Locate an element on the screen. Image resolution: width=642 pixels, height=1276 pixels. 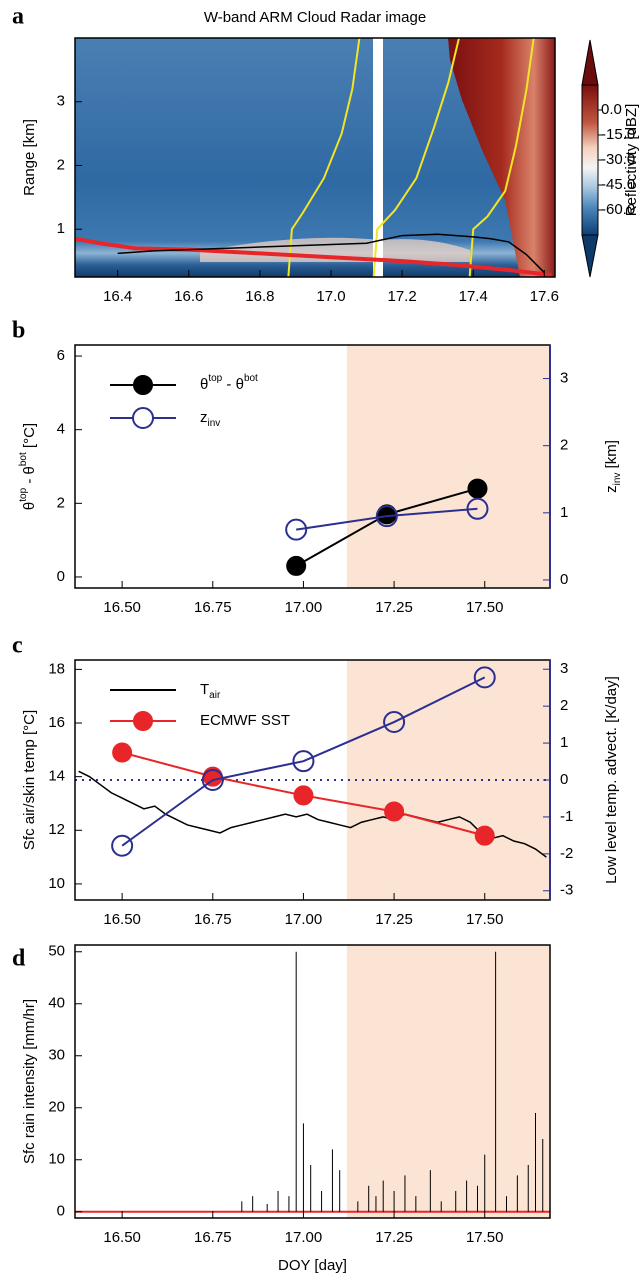
colorbar-body is located at coordinates (590, 160).